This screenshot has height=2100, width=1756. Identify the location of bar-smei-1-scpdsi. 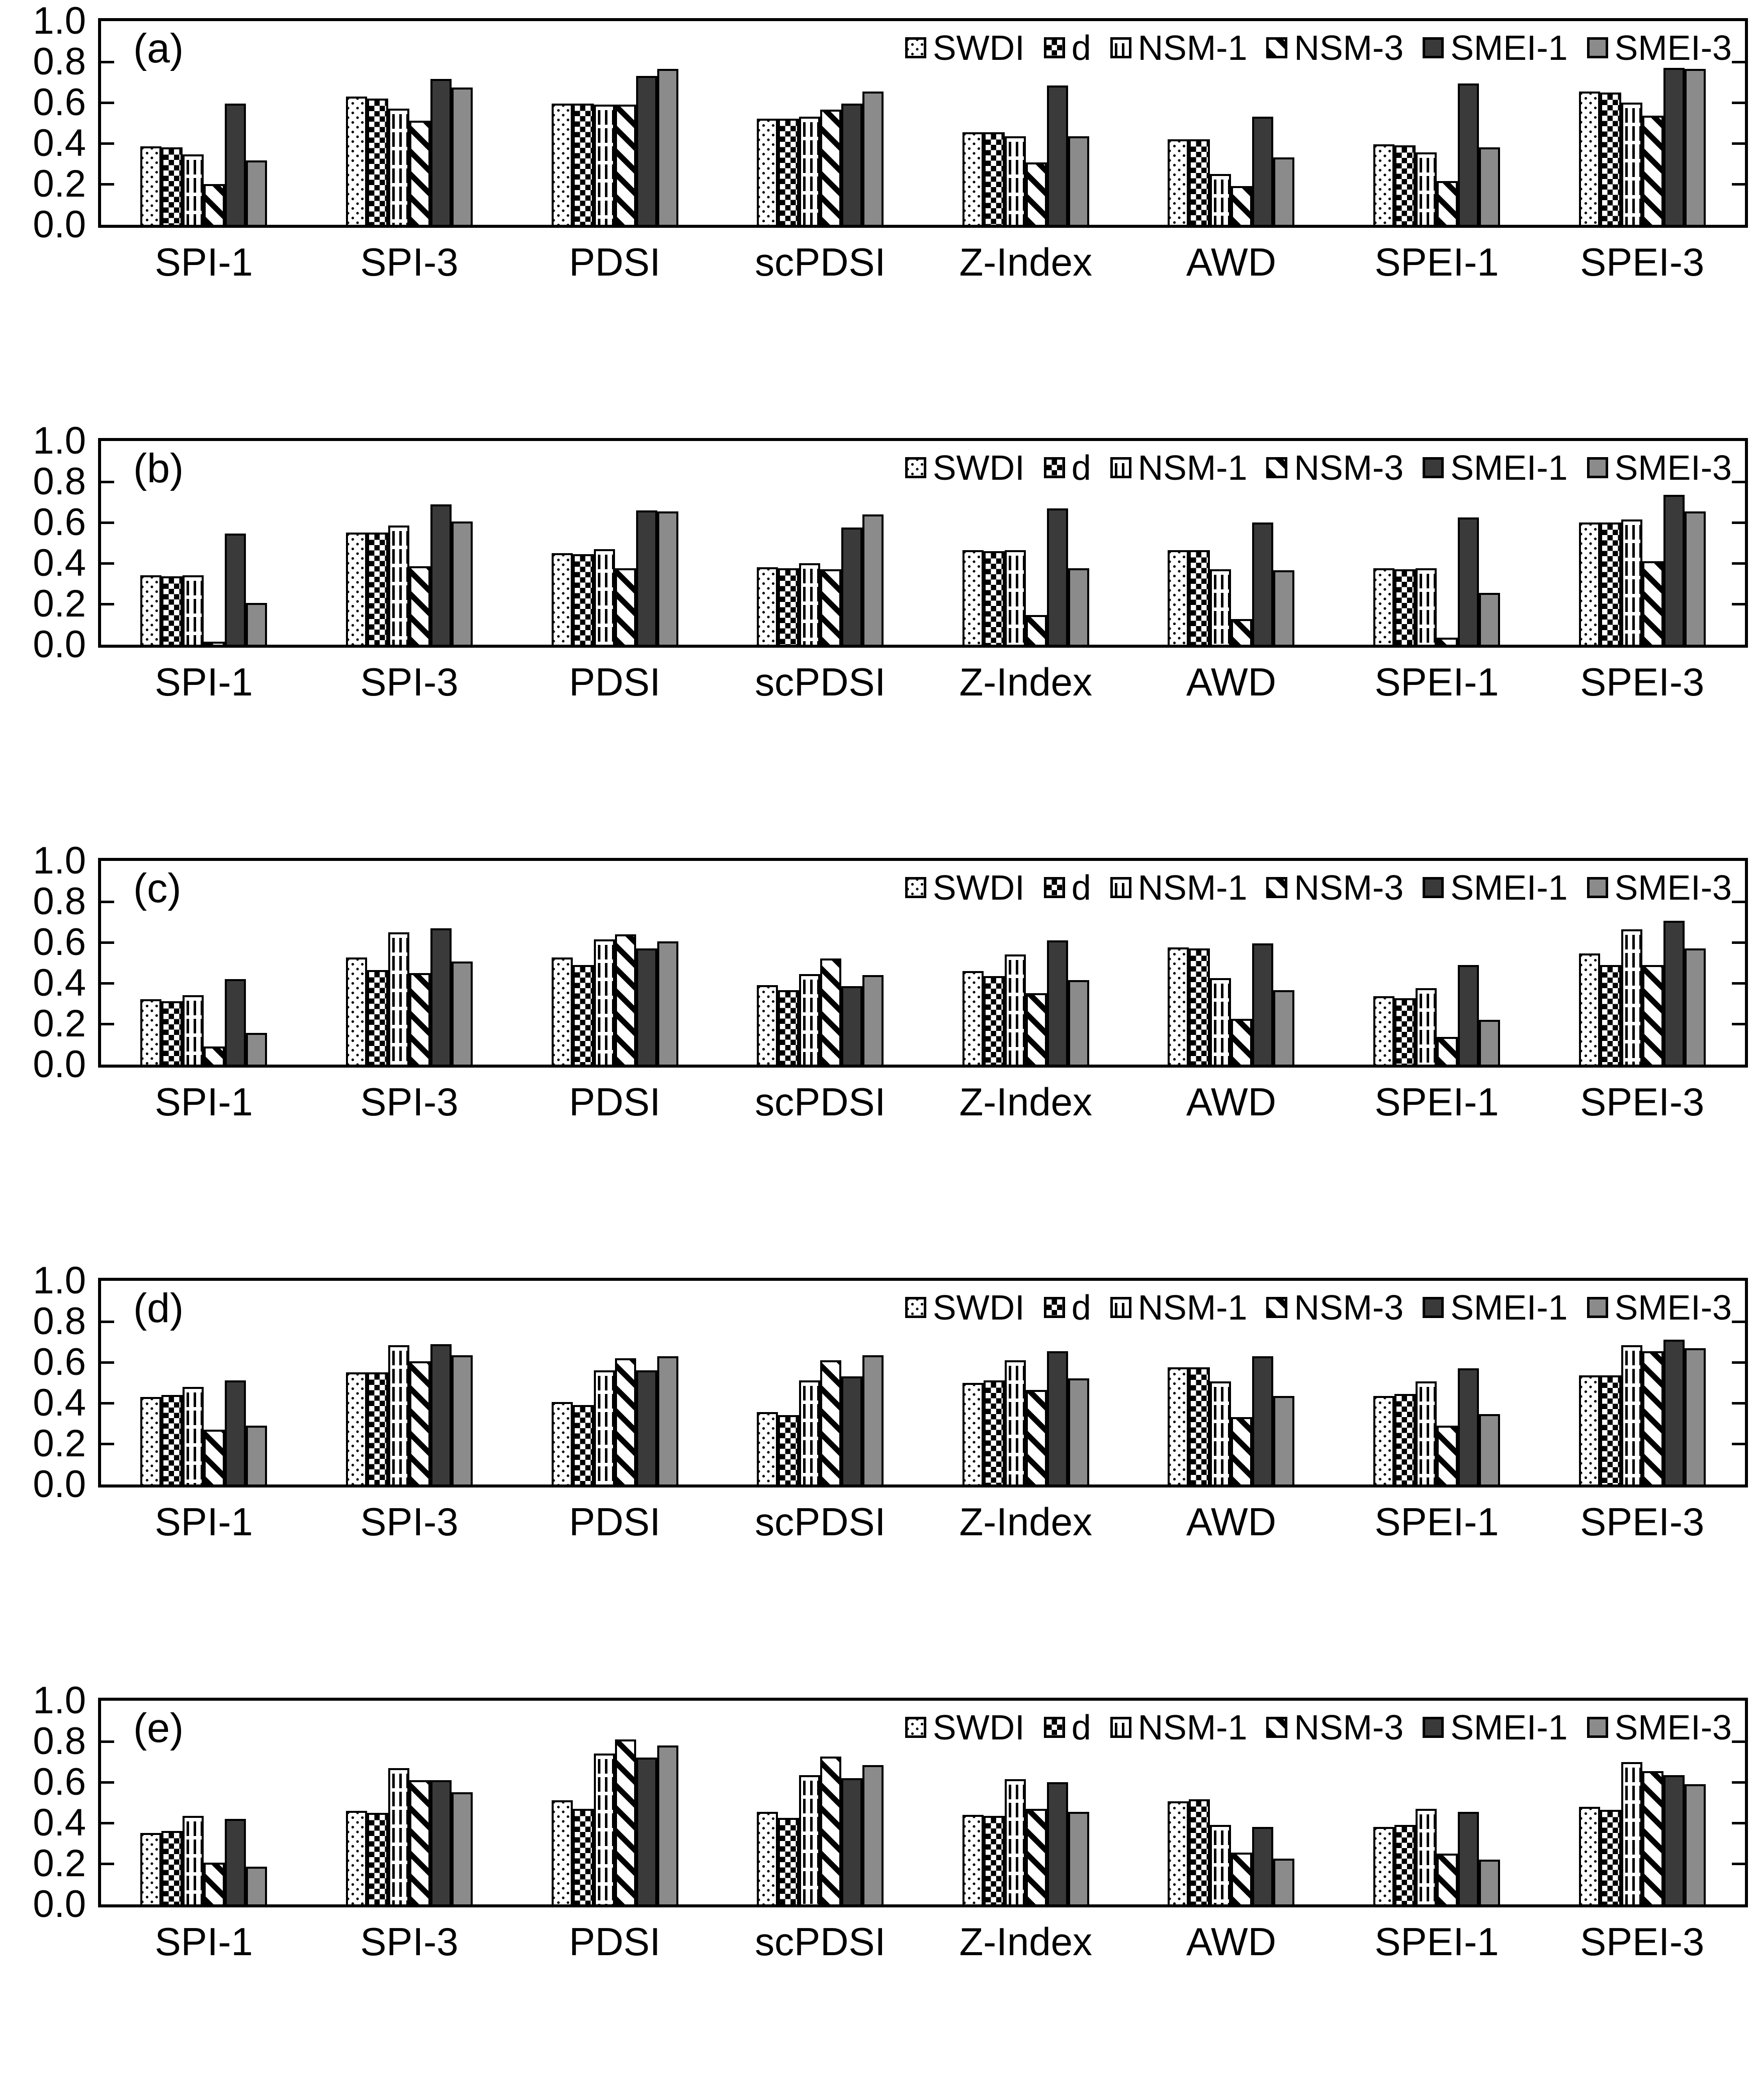
(852, 587).